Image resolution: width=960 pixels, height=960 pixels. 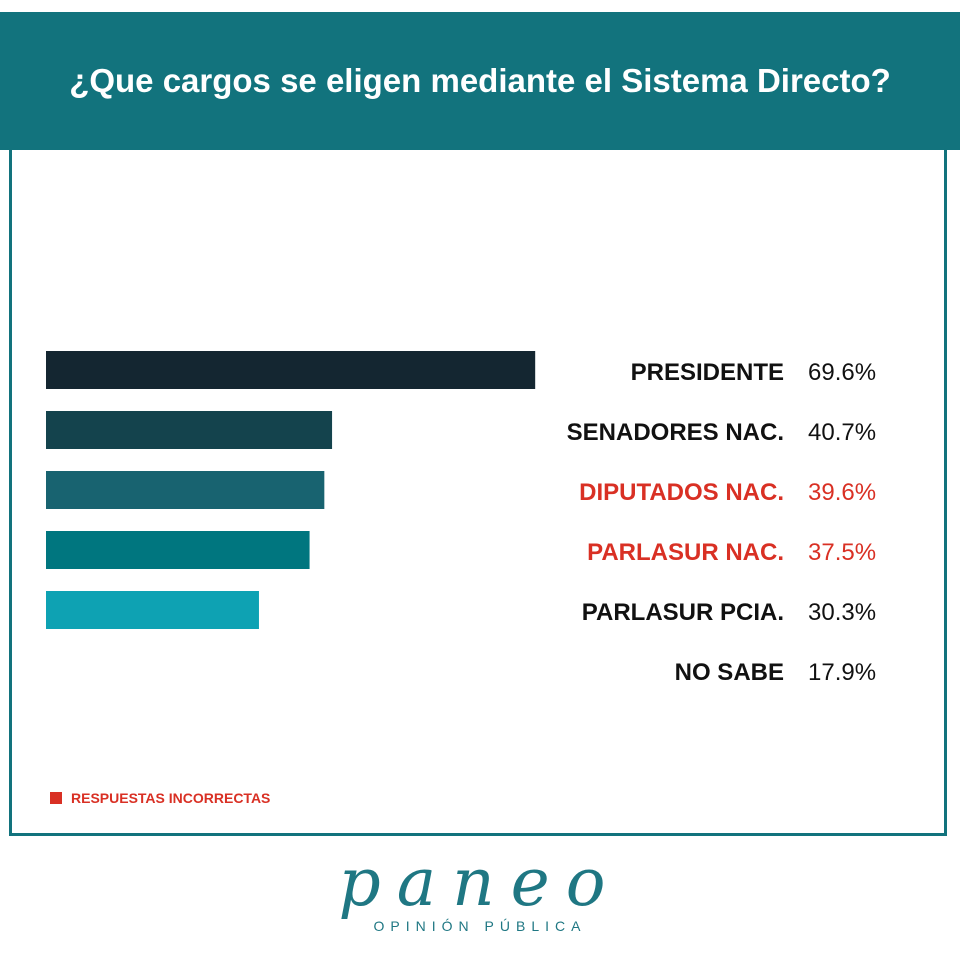 What do you see at coordinates (291, 370) in the screenshot?
I see `bar-presidente` at bounding box center [291, 370].